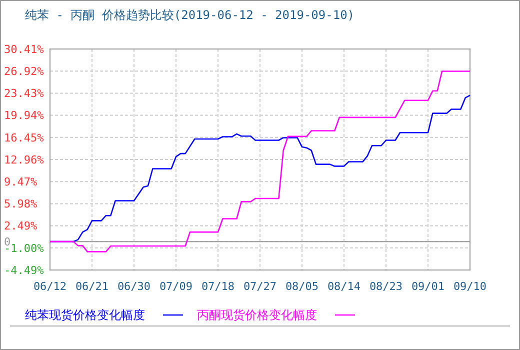 The height and width of the screenshot is (350, 520). Describe the element at coordinates (24, 93) in the screenshot. I see `y-tick-label: 23.43%` at that location.